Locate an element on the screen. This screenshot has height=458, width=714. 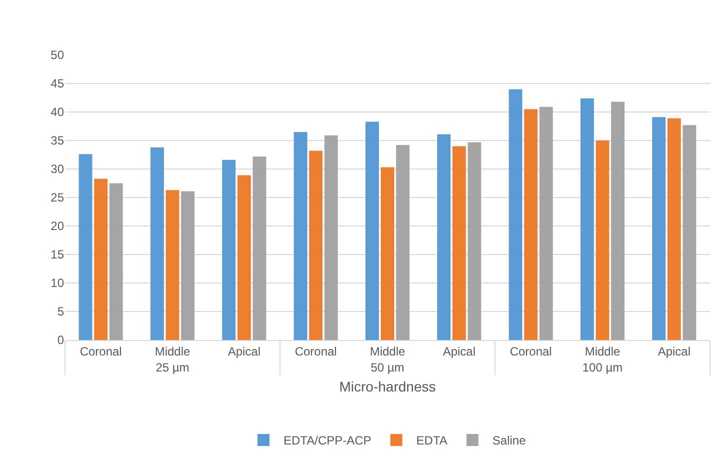
y-tick-label: 45 is located at coordinates (57, 83).